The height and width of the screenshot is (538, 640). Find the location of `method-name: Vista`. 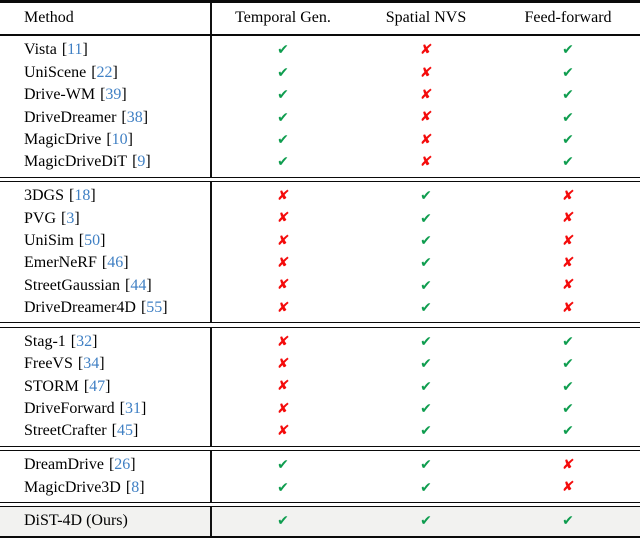

method-name: Vista is located at coordinates (40, 50).